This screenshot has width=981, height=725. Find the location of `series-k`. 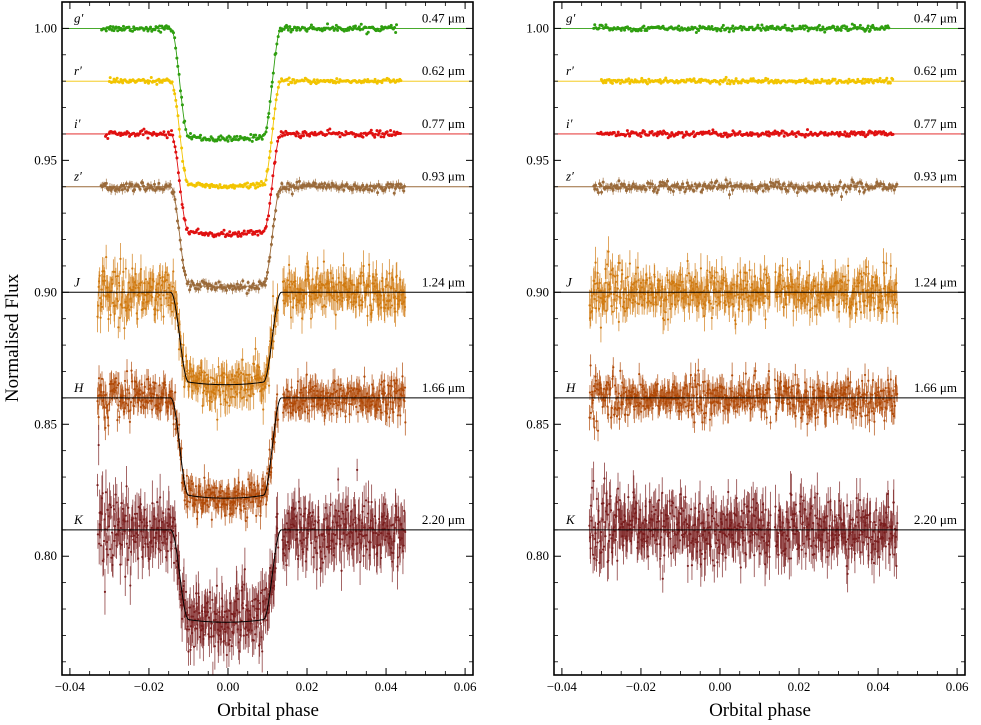

series-k is located at coordinates (267, 549).